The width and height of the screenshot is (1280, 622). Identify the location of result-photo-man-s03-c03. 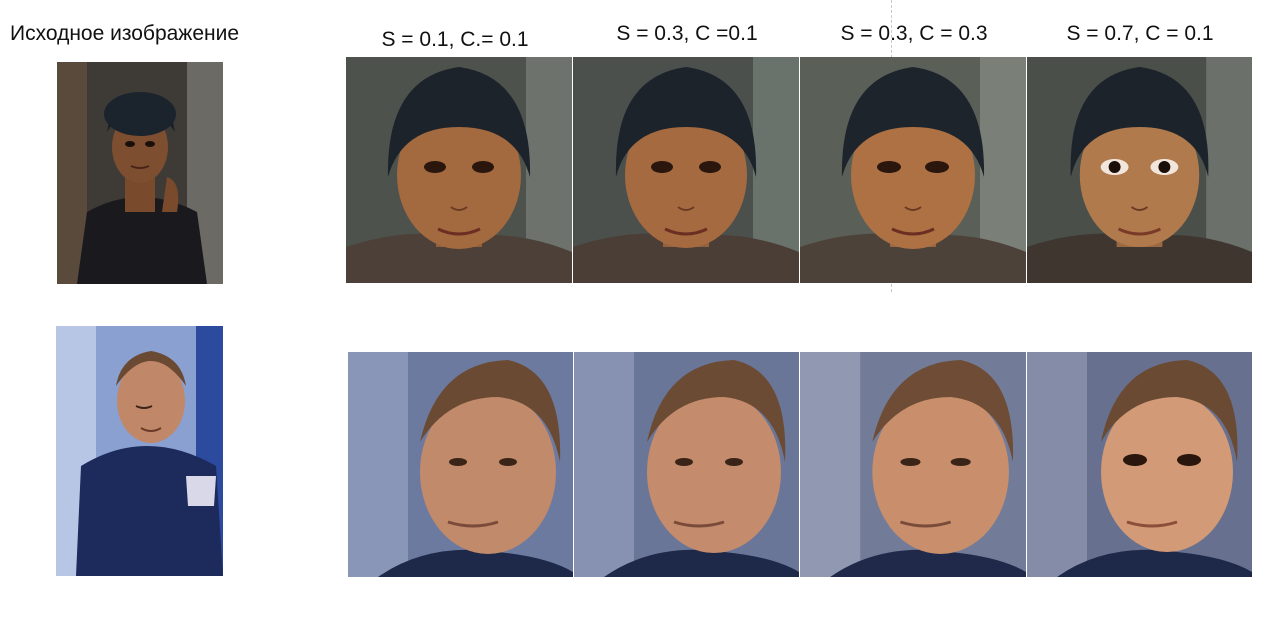
(913, 464).